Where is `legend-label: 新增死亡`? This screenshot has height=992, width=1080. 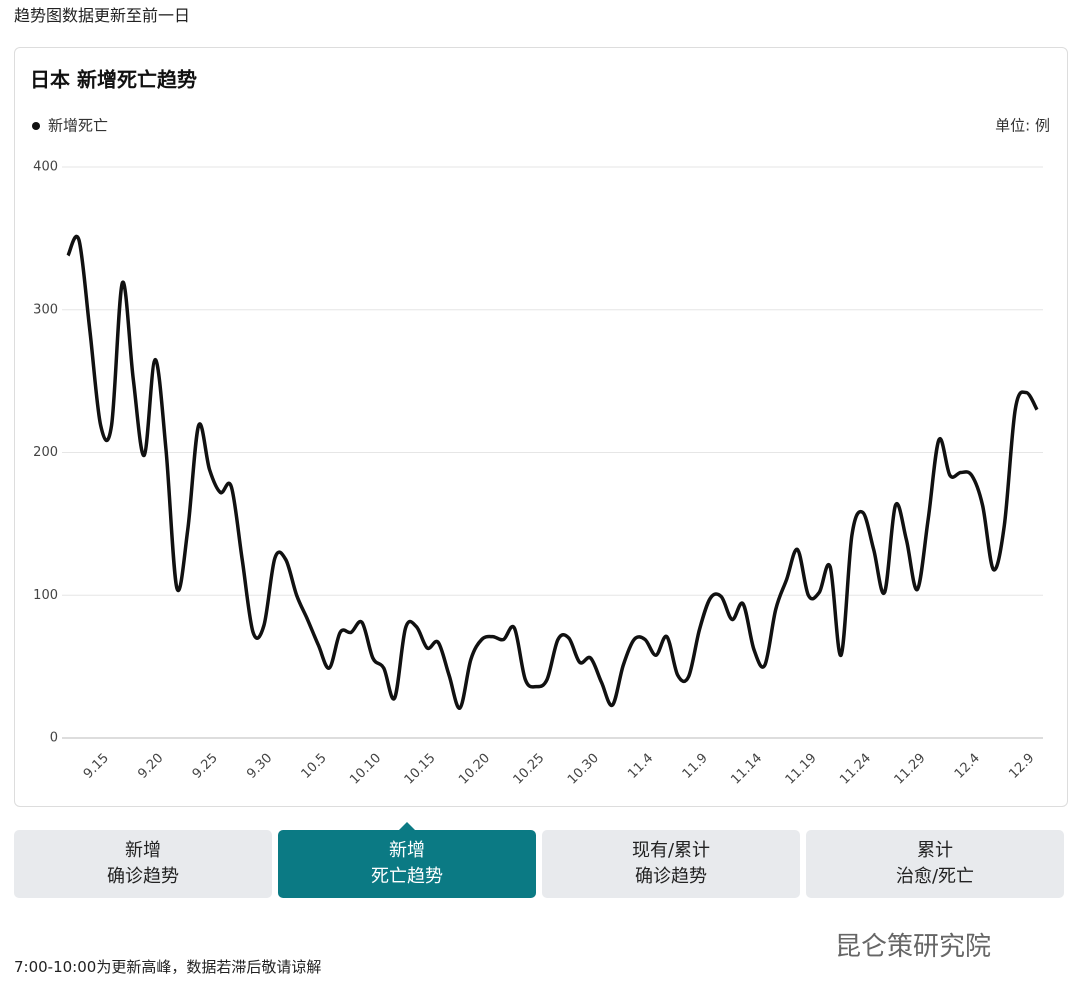 legend-label: 新增死亡 is located at coordinates (78, 126).